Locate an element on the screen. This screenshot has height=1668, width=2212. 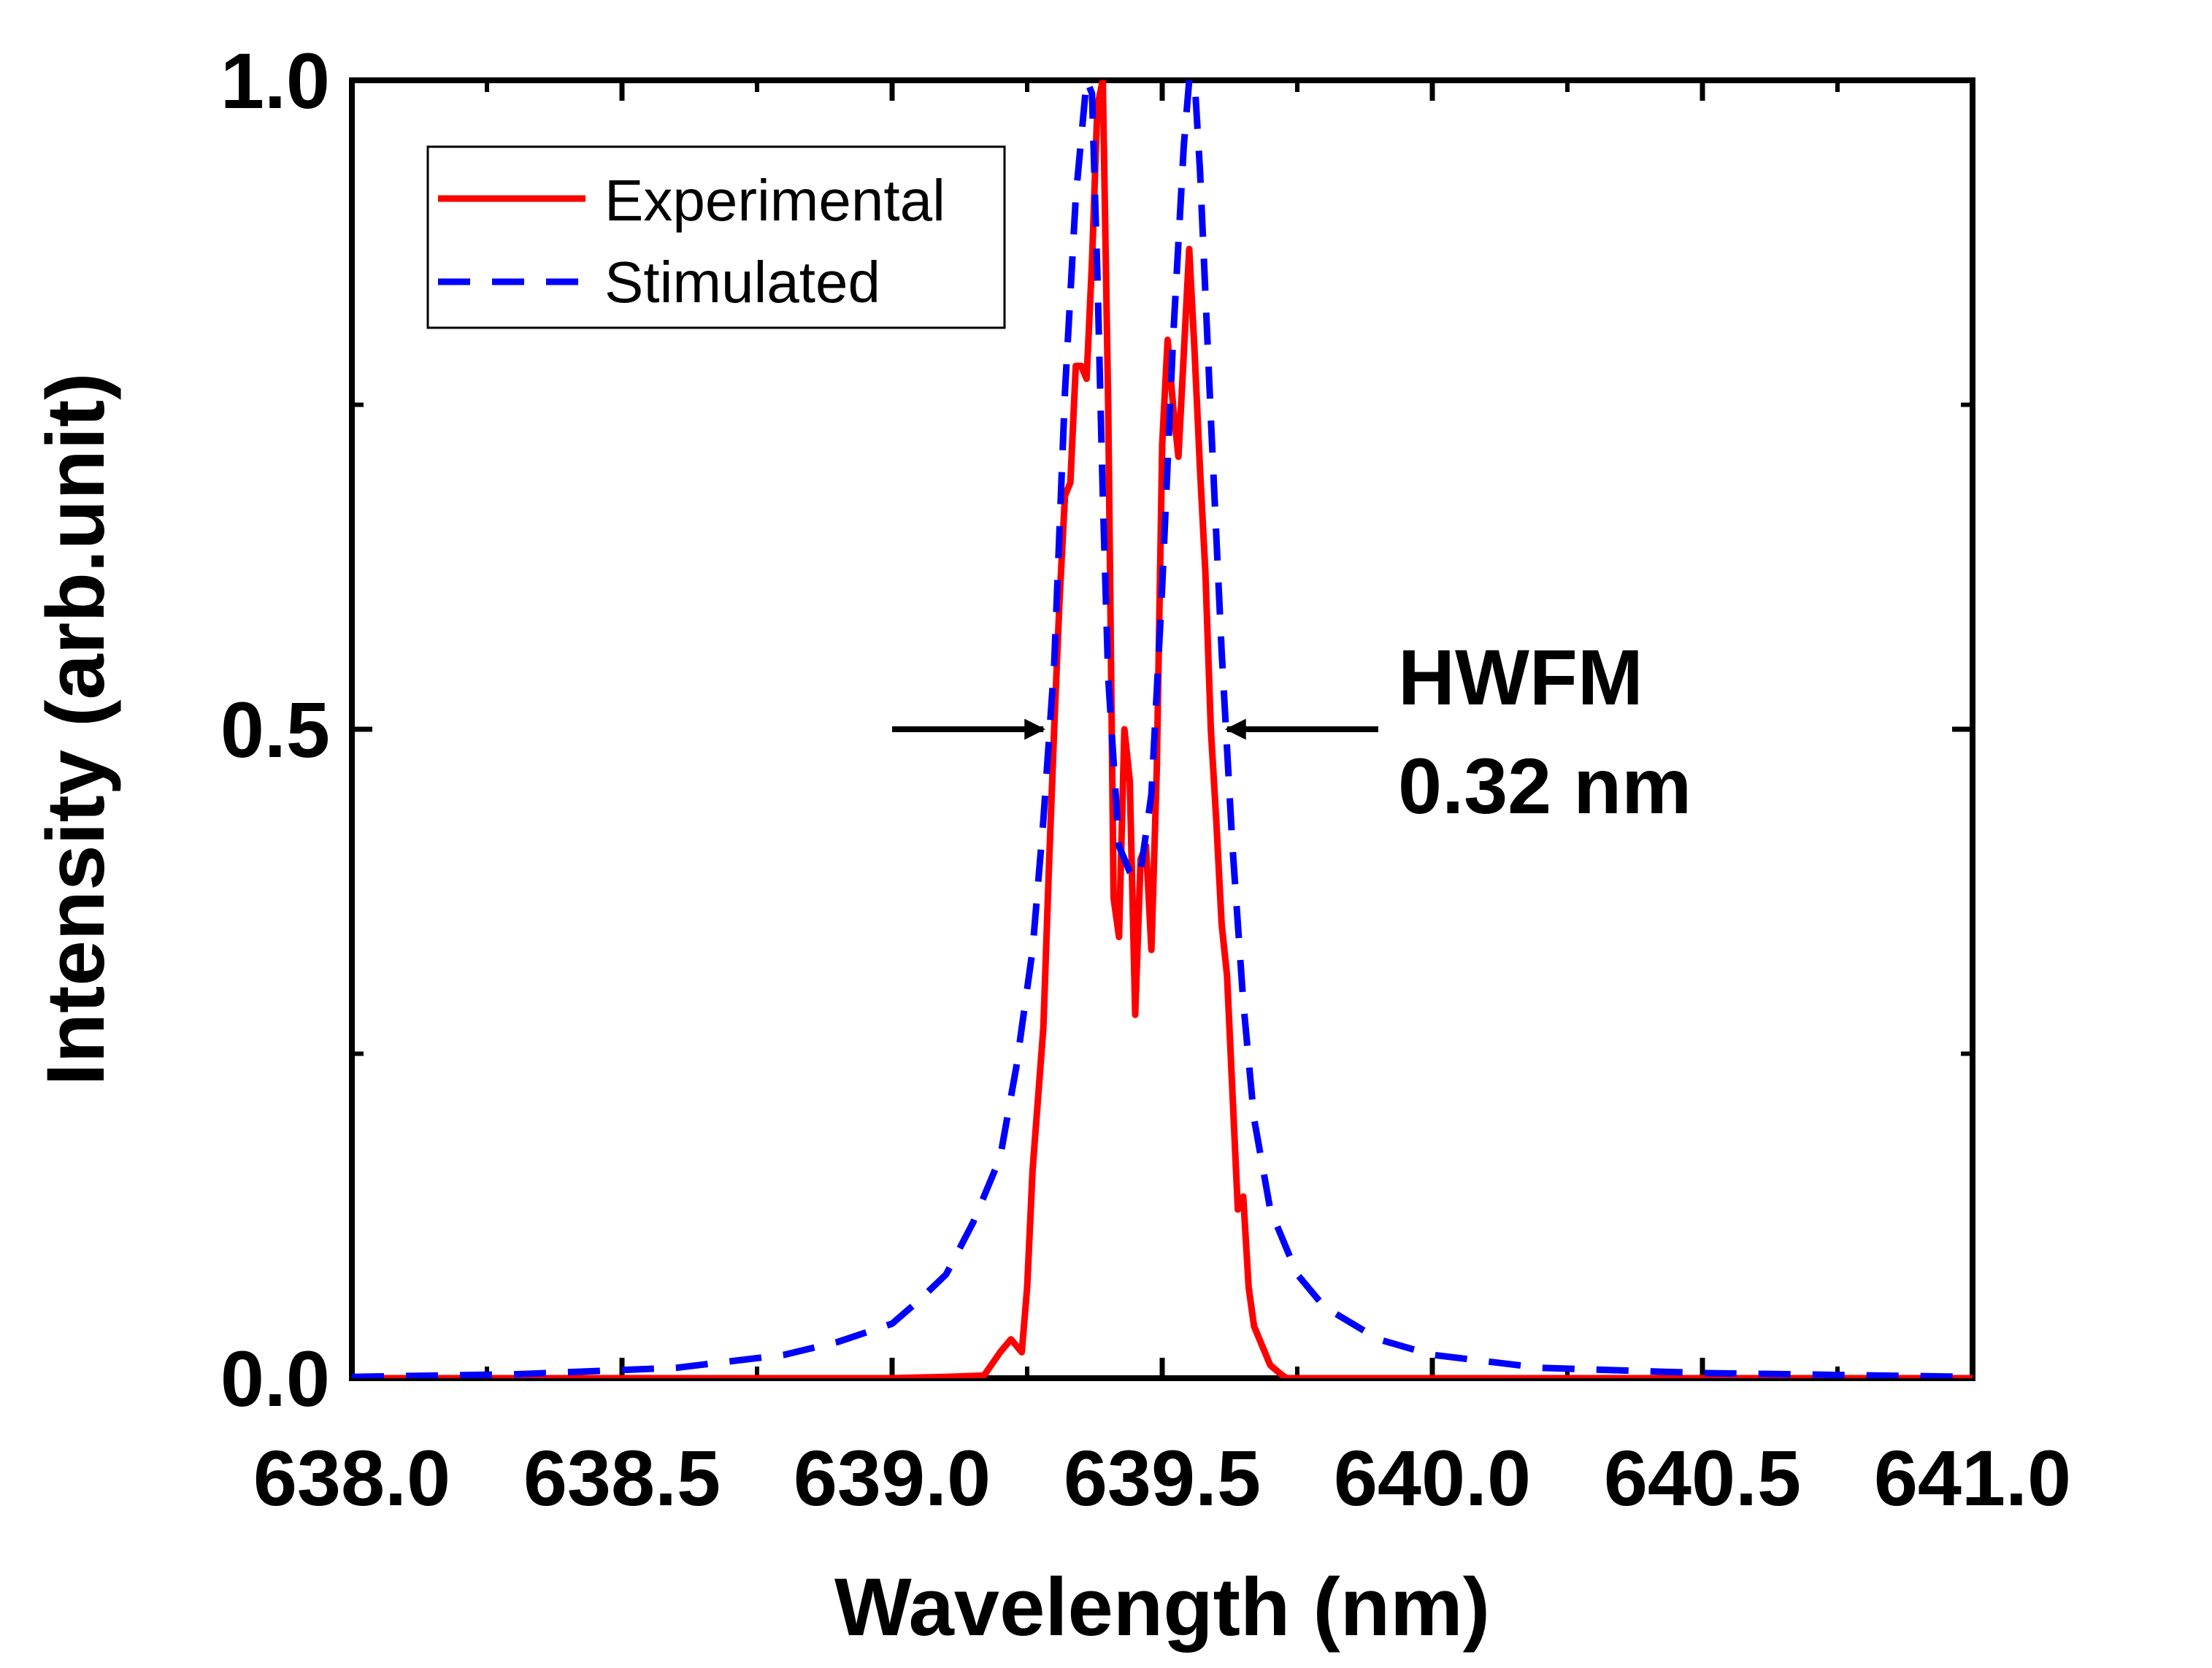
legend: Experimental Stimulated is located at coordinates (716, 237).